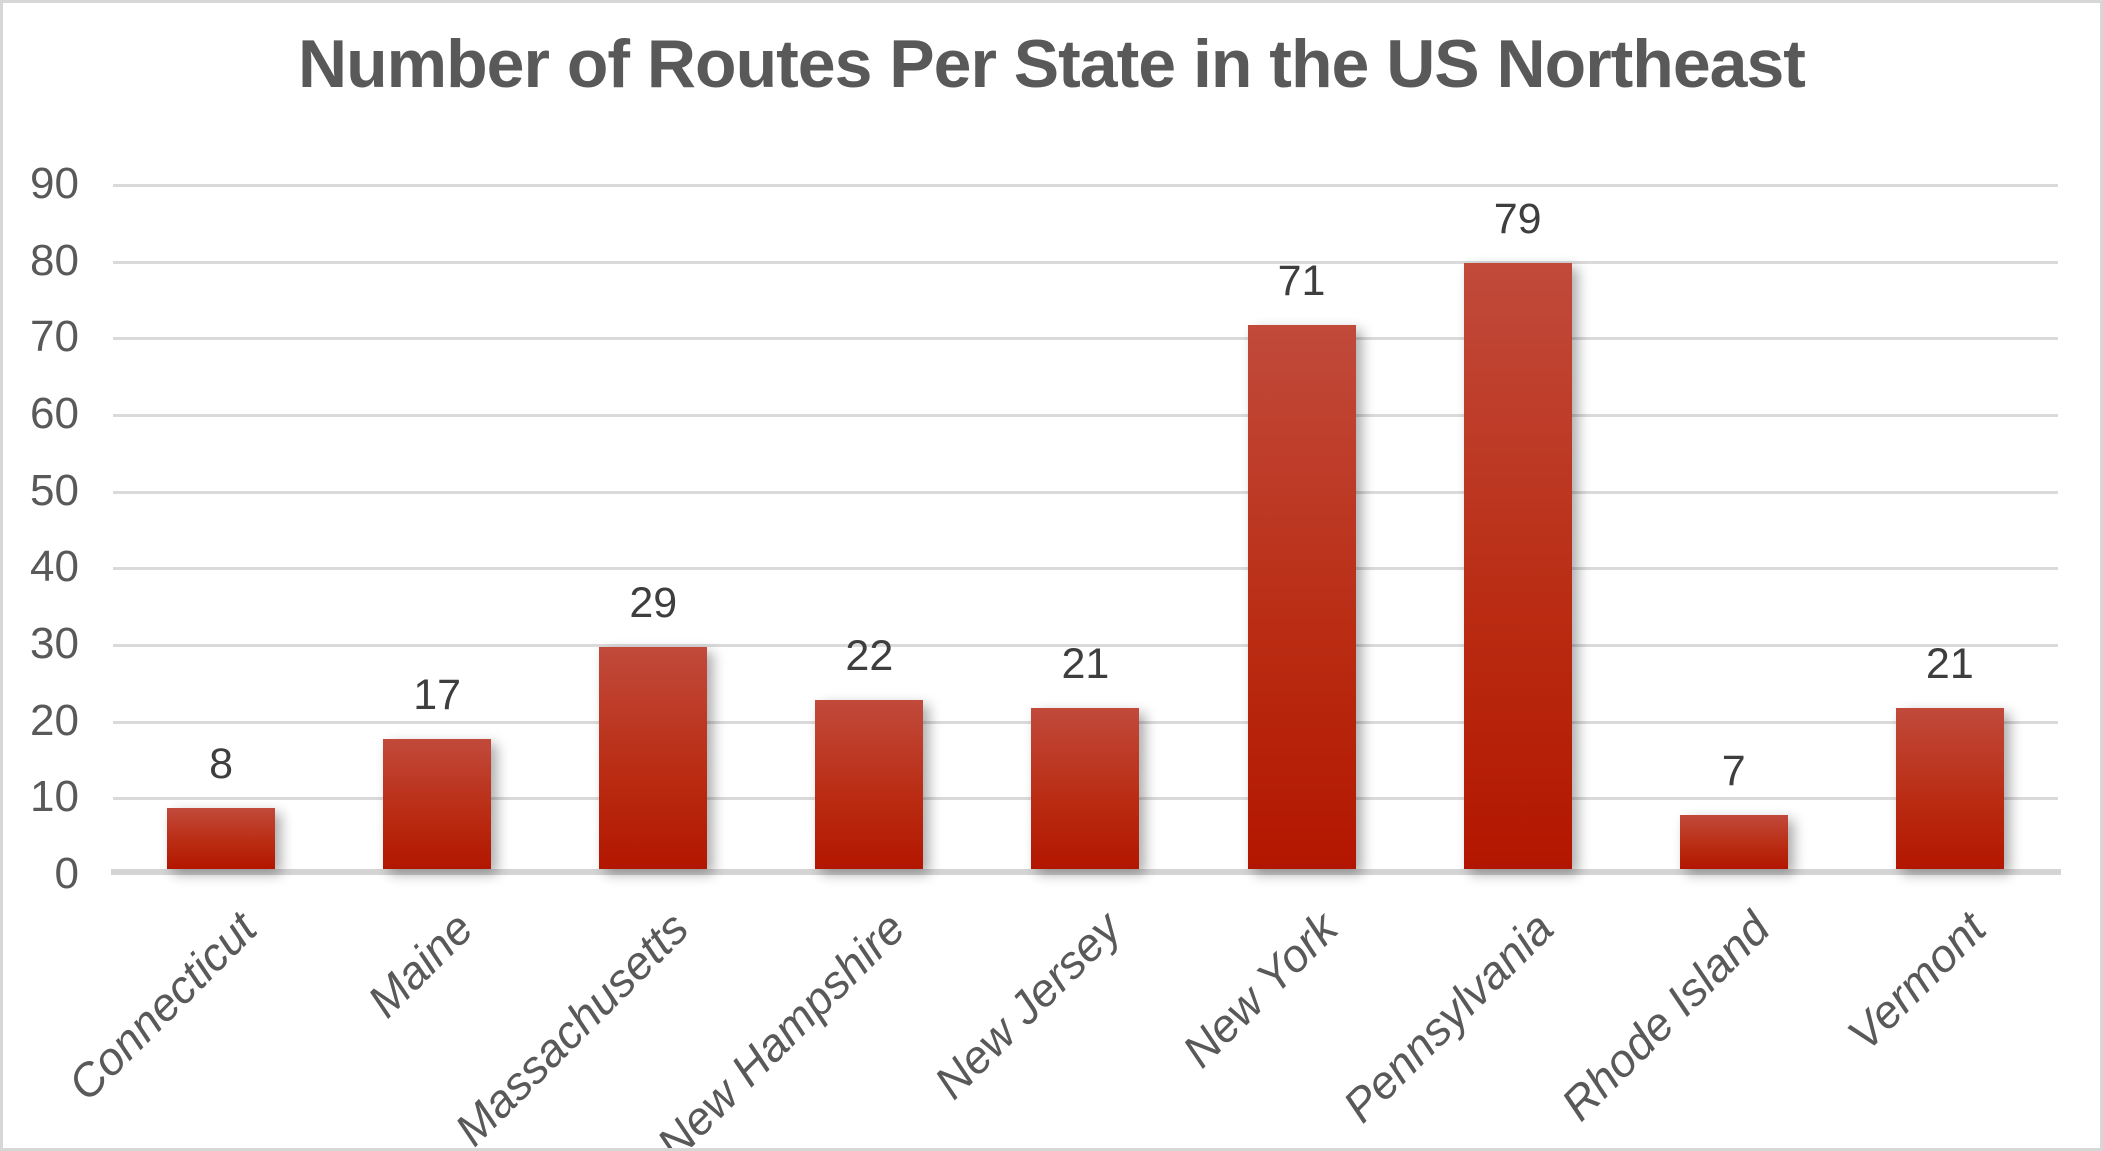 Image resolution: width=2103 pixels, height=1151 pixels. What do you see at coordinates (1733, 771) in the screenshot?
I see `bar-value-label: 7` at bounding box center [1733, 771].